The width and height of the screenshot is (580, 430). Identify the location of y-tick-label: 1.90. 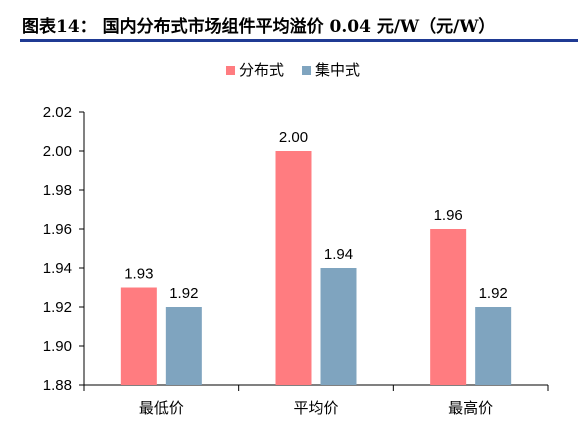
(57, 346).